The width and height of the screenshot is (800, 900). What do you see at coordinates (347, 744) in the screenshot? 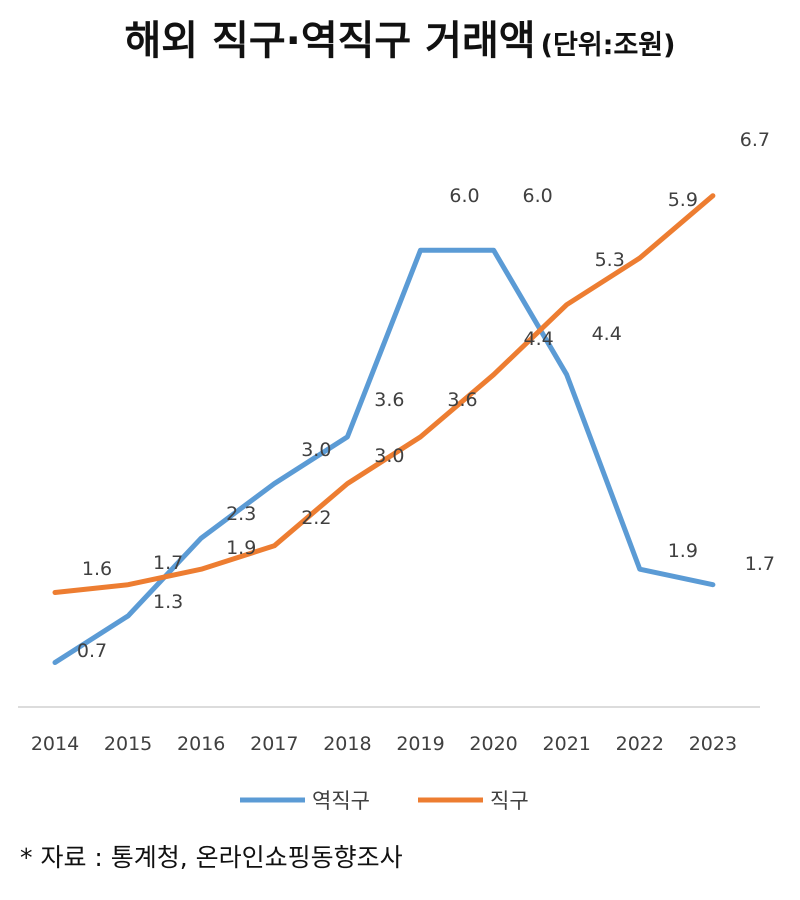
I see `x-tick-label-2018: 2018` at bounding box center [347, 744].